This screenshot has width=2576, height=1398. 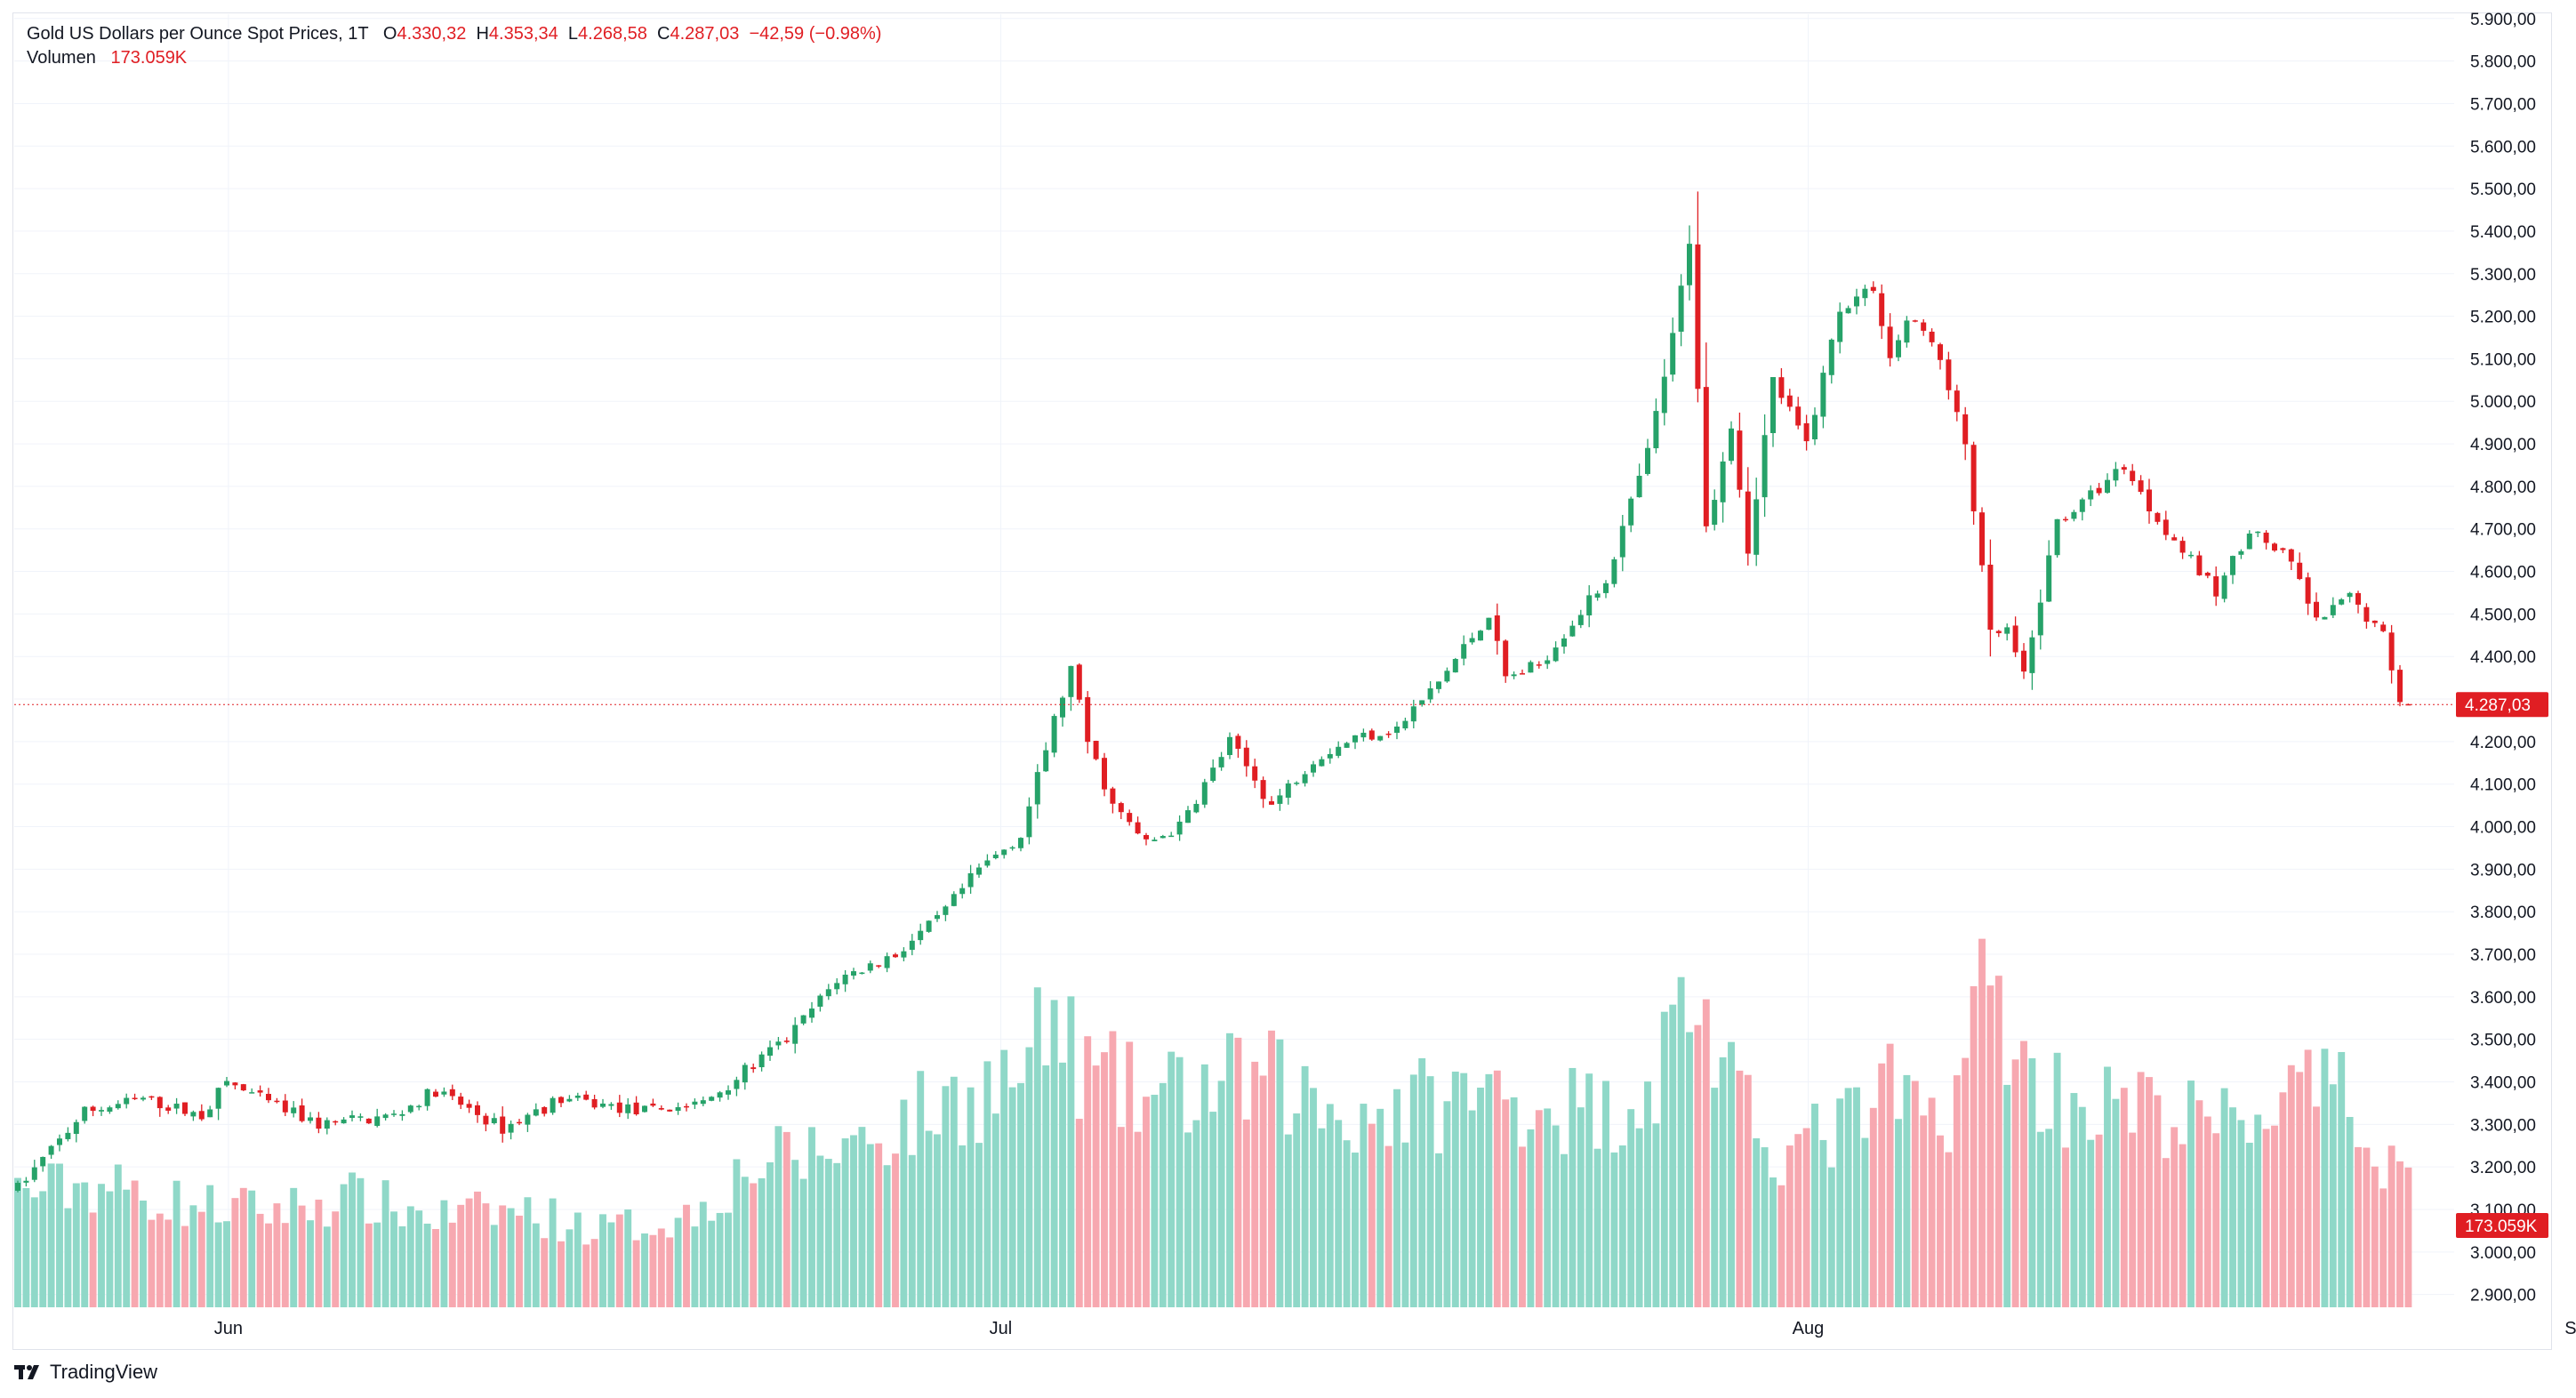 I want to click on tradingview-logo-icon, so click(x=26, y=1372).